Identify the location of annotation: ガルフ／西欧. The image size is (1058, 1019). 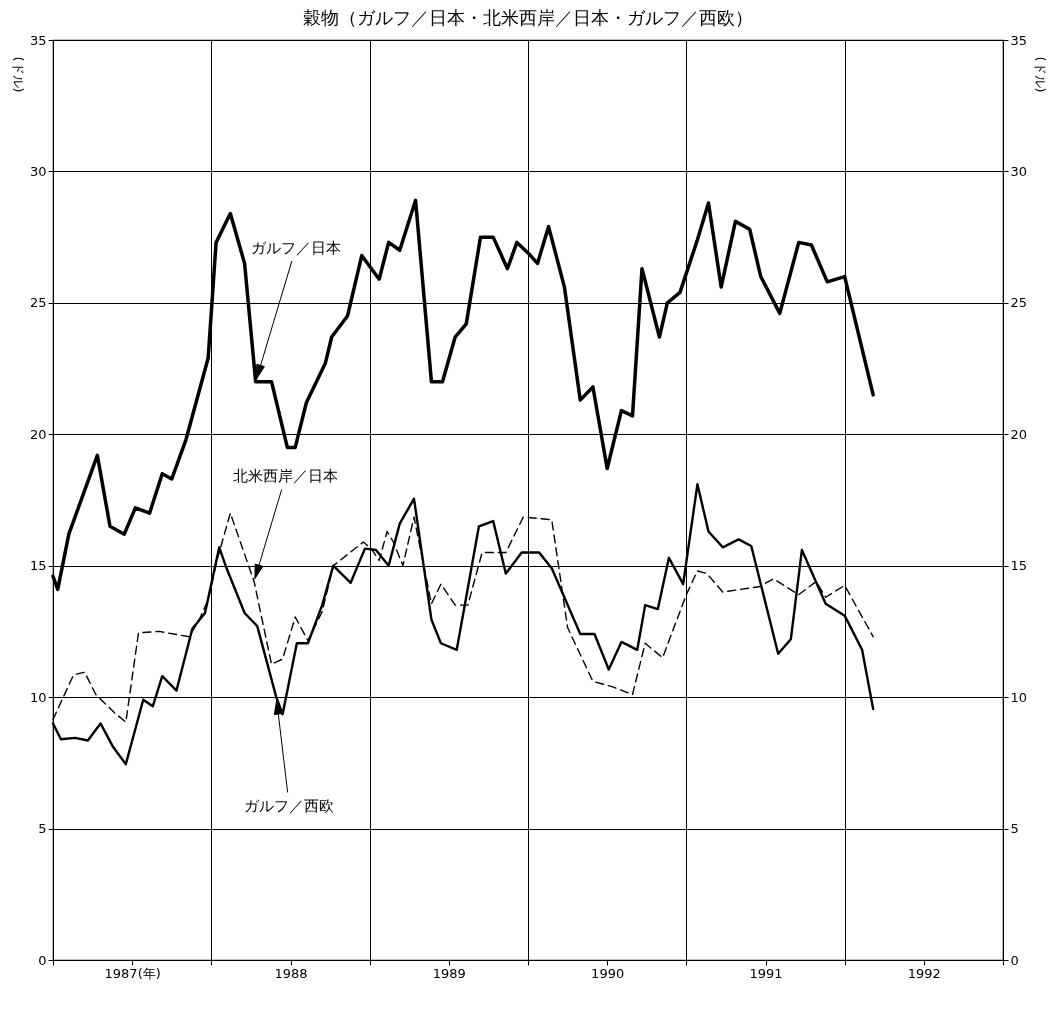
(289, 806).